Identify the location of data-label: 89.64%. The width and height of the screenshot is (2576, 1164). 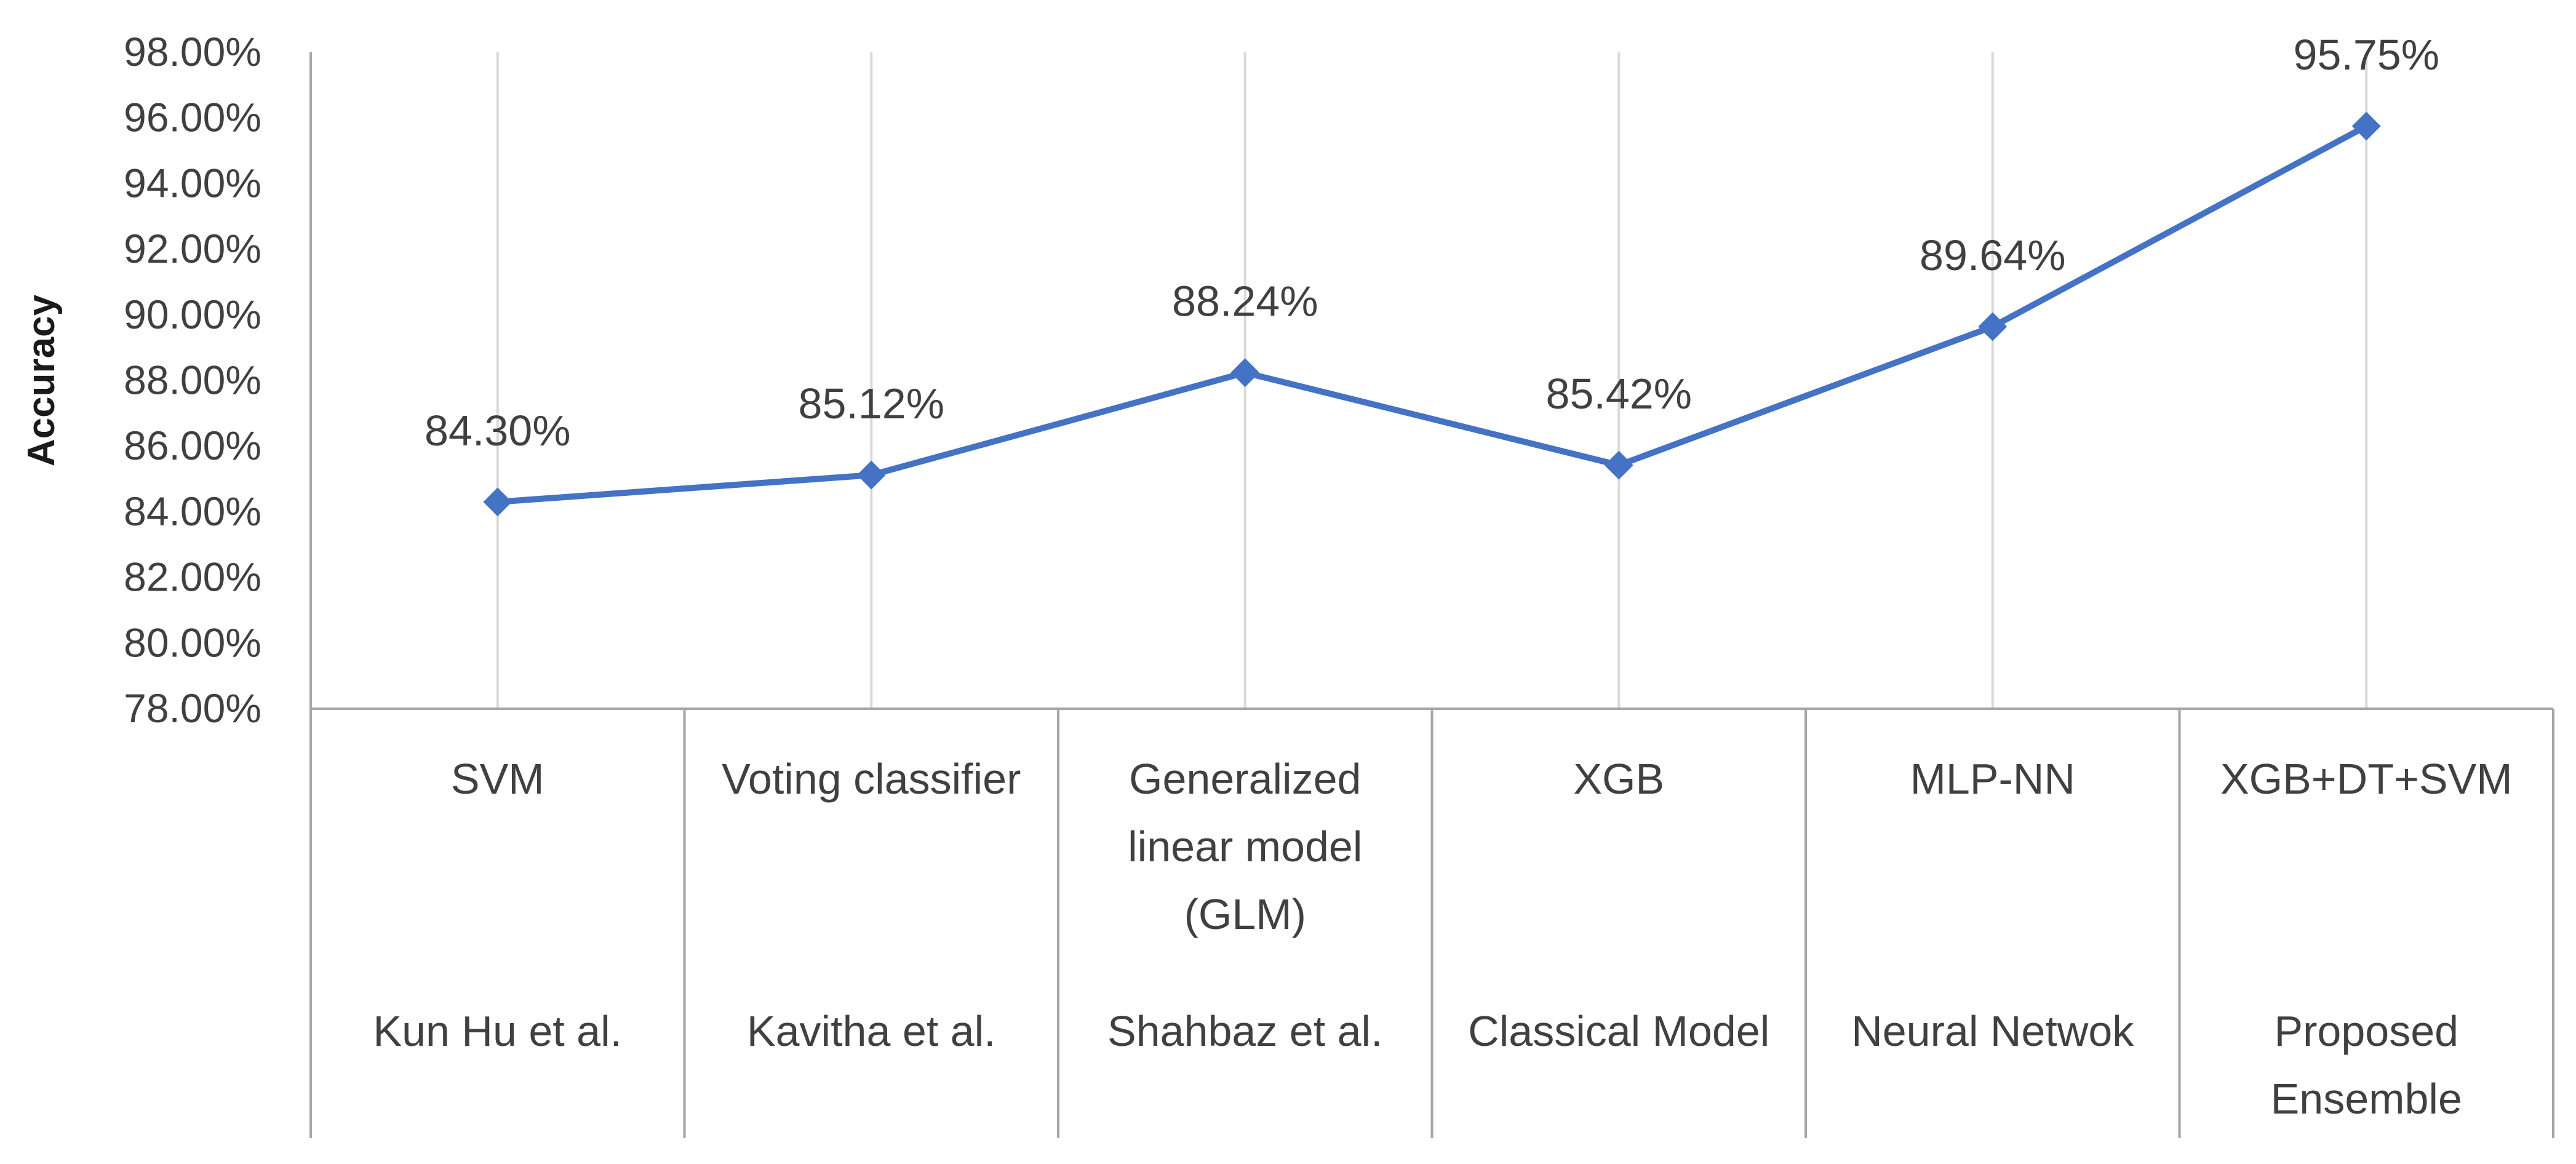
(1992, 255).